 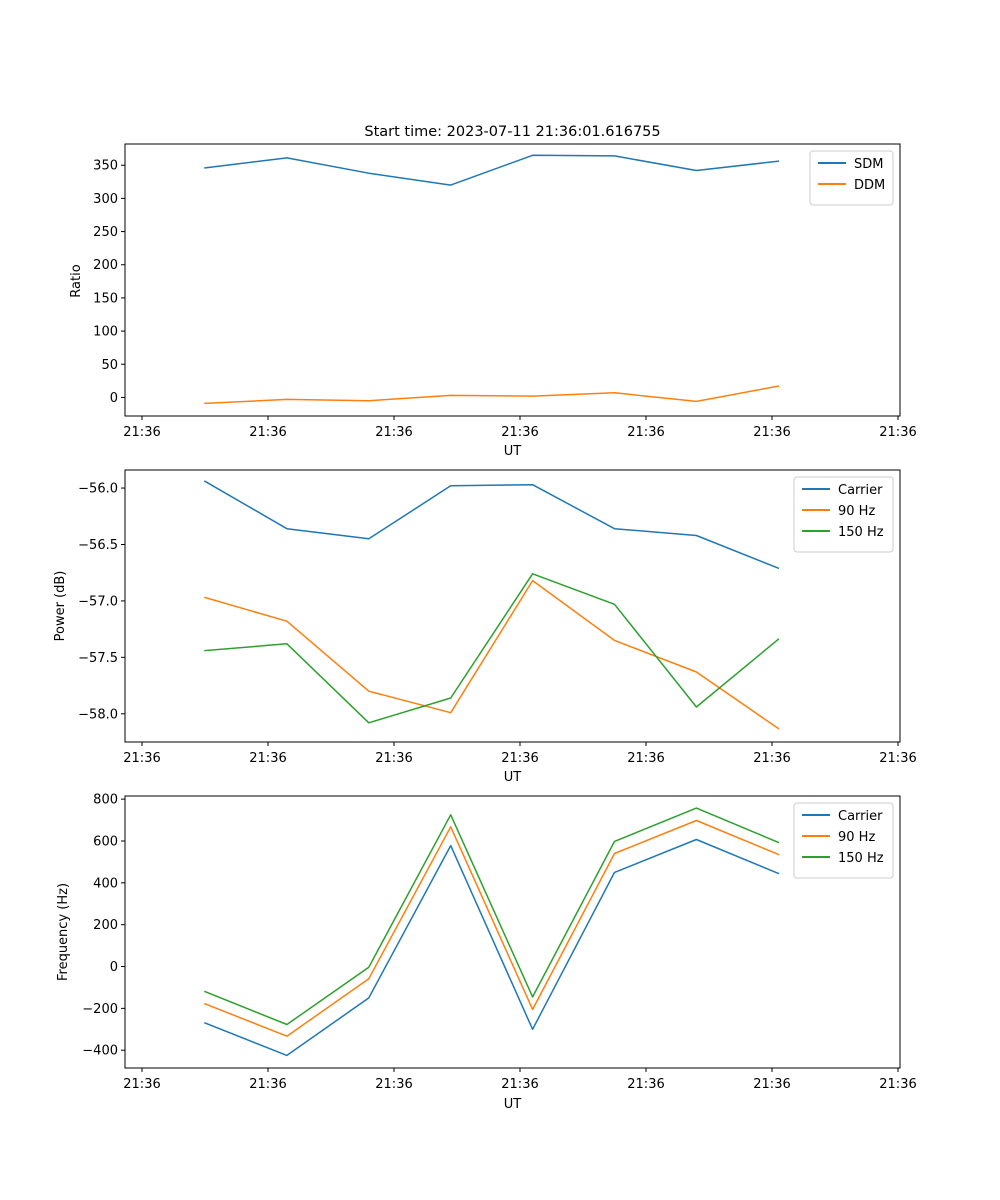 I want to click on frequency-legend-label: Carrier, so click(x=860, y=816).